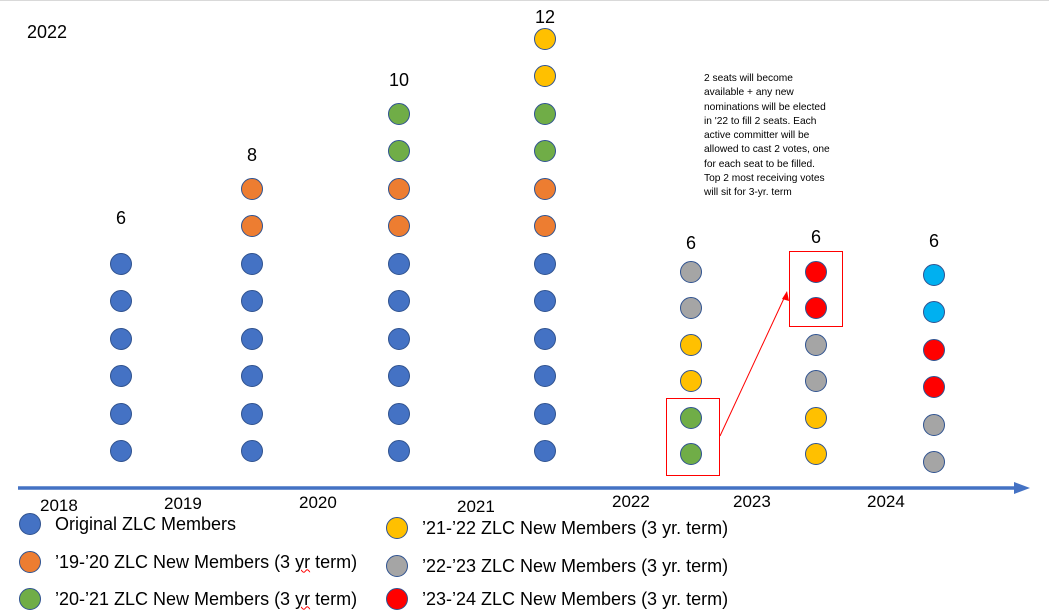 Image resolution: width=1049 pixels, height=615 pixels. Describe the element at coordinates (575, 527) in the screenshot. I see `legend-label: ’21-’22 ZLC New Members (3 yr. term)` at that location.